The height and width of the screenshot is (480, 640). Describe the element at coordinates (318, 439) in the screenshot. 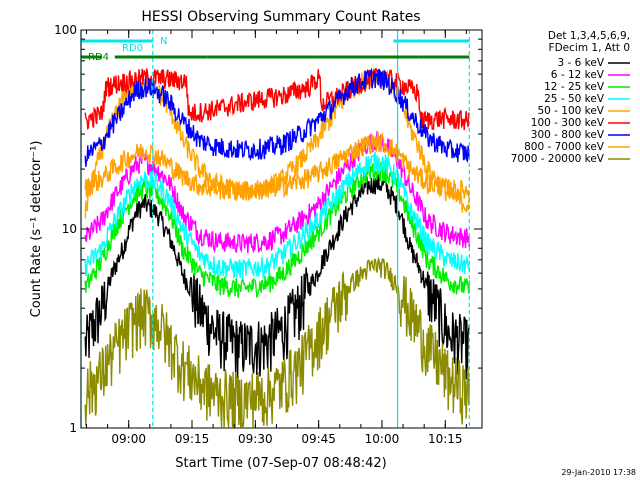

I see `x-tick-label-09-45: 09:45` at that location.